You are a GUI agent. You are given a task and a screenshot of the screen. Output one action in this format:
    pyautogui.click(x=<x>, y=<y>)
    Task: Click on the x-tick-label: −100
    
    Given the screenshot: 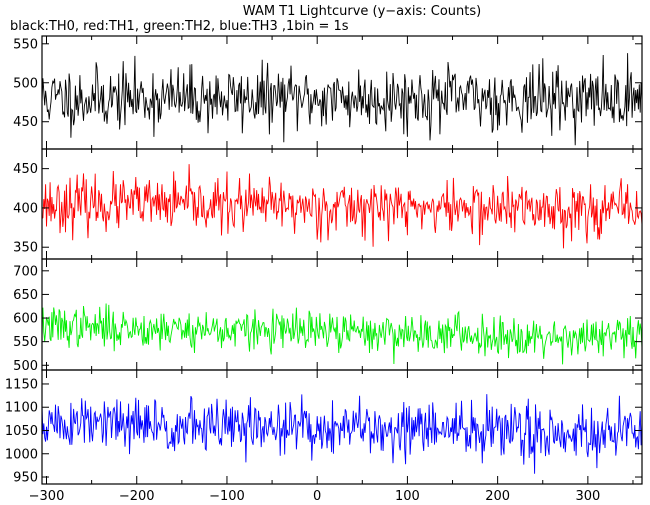 What is the action you would take?
    pyautogui.click(x=227, y=496)
    